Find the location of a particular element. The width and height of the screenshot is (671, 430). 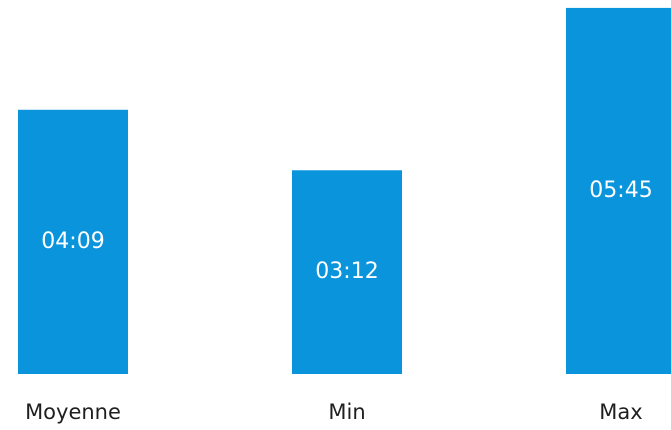

bar-max is located at coordinates (618, 191).